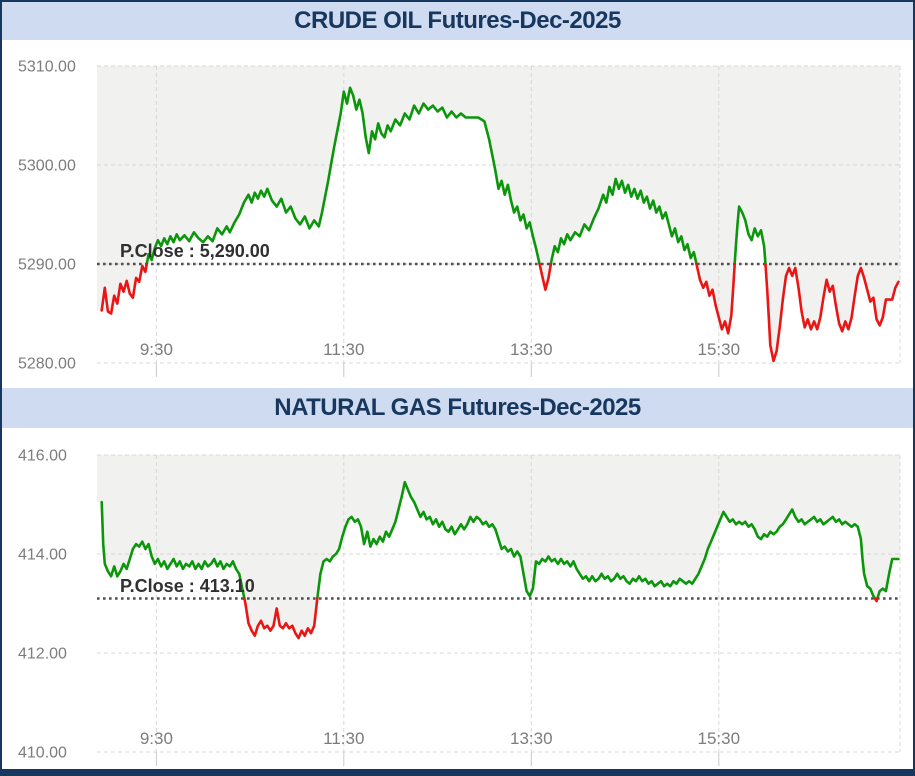  I want to click on natural-gas-pclose-label: P.Close : 413.10, so click(187, 585).